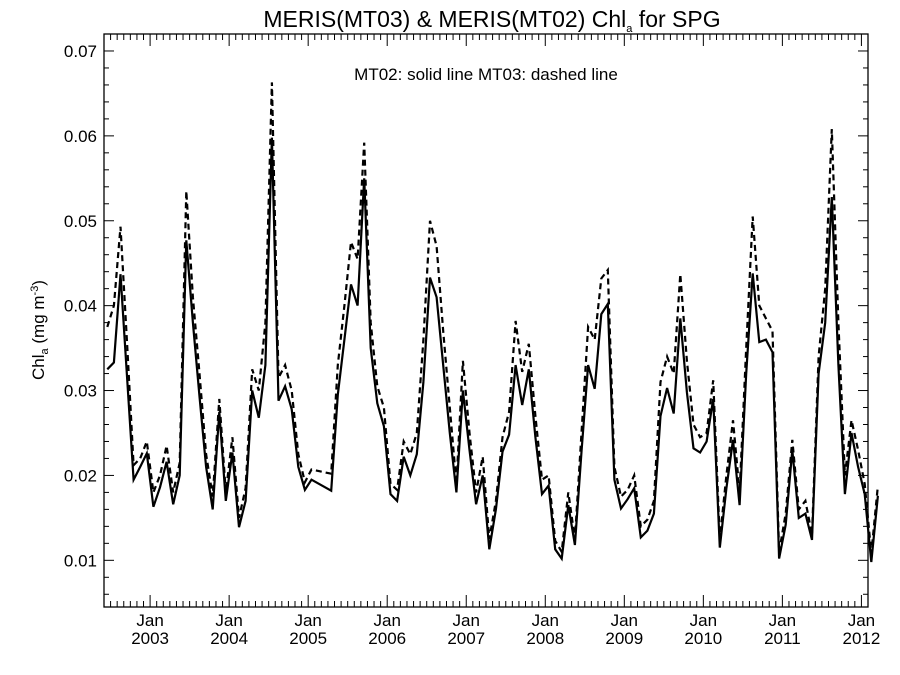 The image size is (900, 675). What do you see at coordinates (80, 560) in the screenshot?
I see `y-tick-label: 0.01` at bounding box center [80, 560].